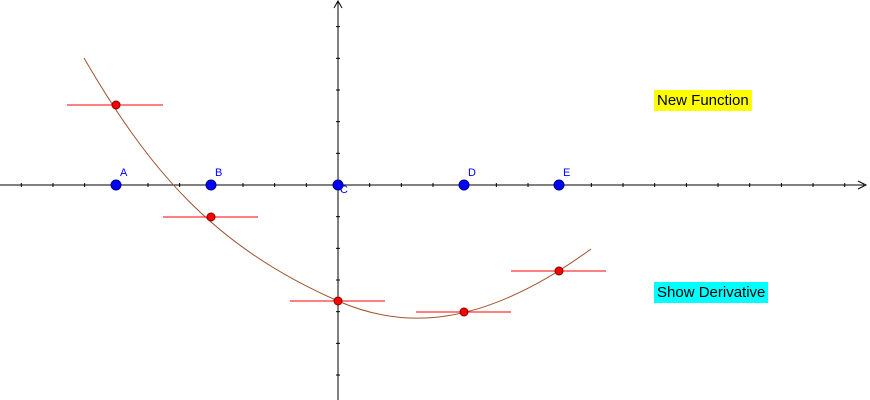 The width and height of the screenshot is (870, 400). What do you see at coordinates (338, 185) in the screenshot?
I see `axis-point-c` at bounding box center [338, 185].